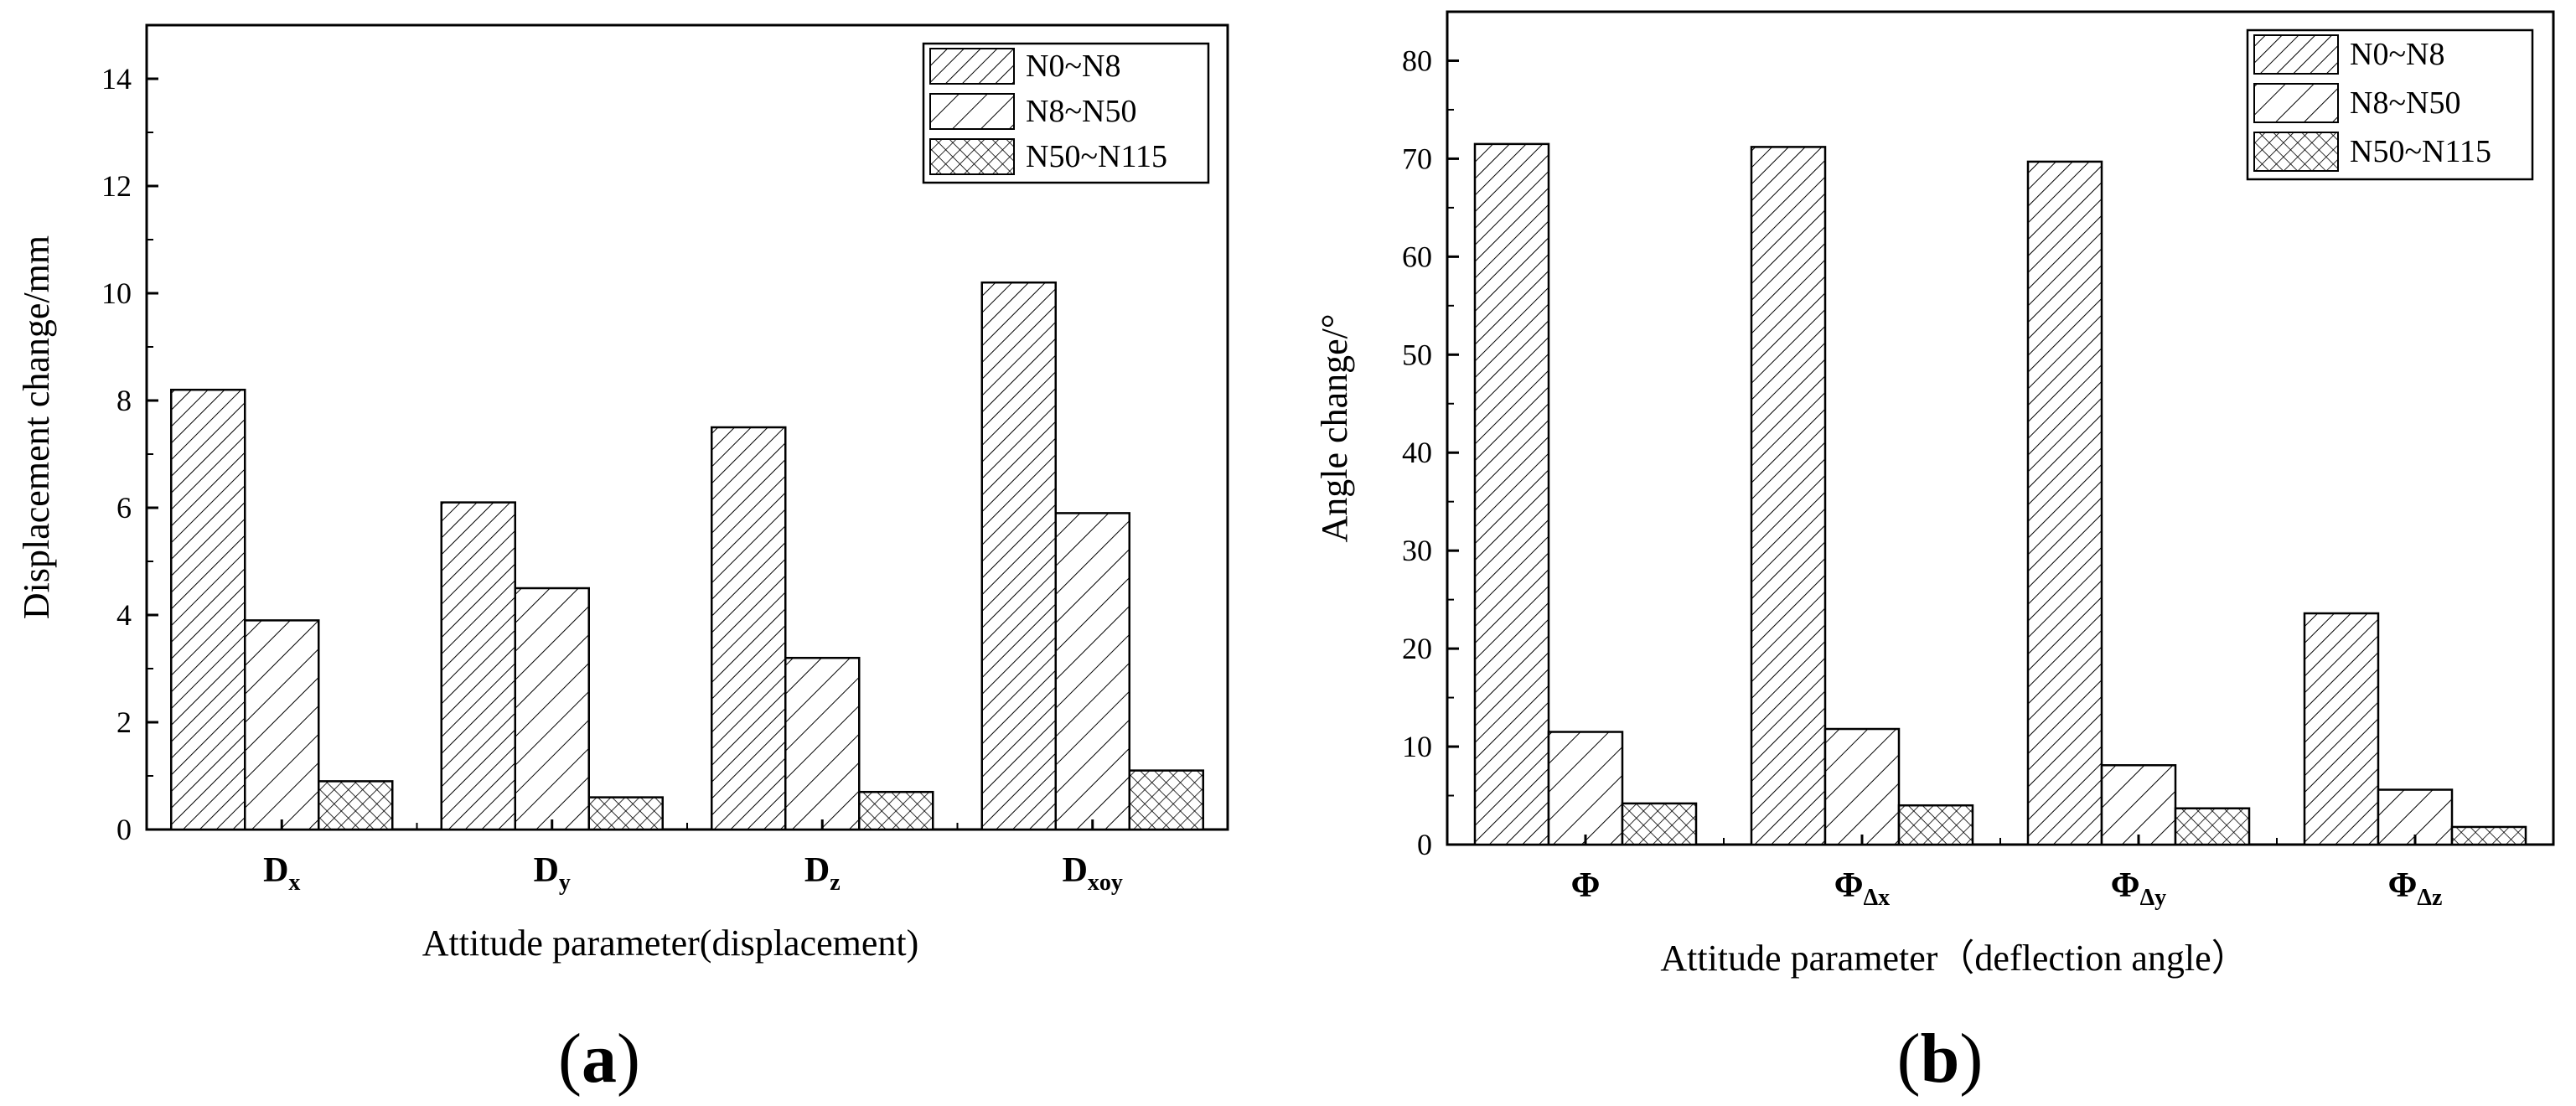  What do you see at coordinates (822, 873) in the screenshot?
I see `x-tick-label: Dz` at bounding box center [822, 873].